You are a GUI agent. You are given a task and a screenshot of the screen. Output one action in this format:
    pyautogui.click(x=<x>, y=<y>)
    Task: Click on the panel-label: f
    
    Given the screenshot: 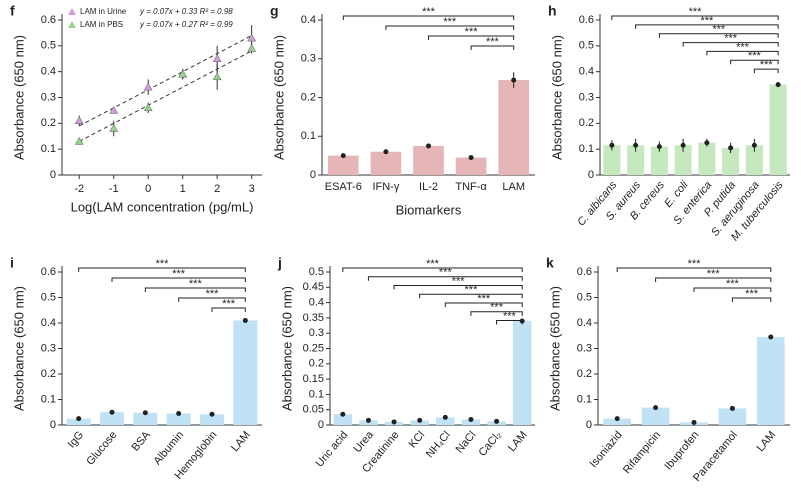 What is the action you would take?
    pyautogui.click(x=12, y=11)
    